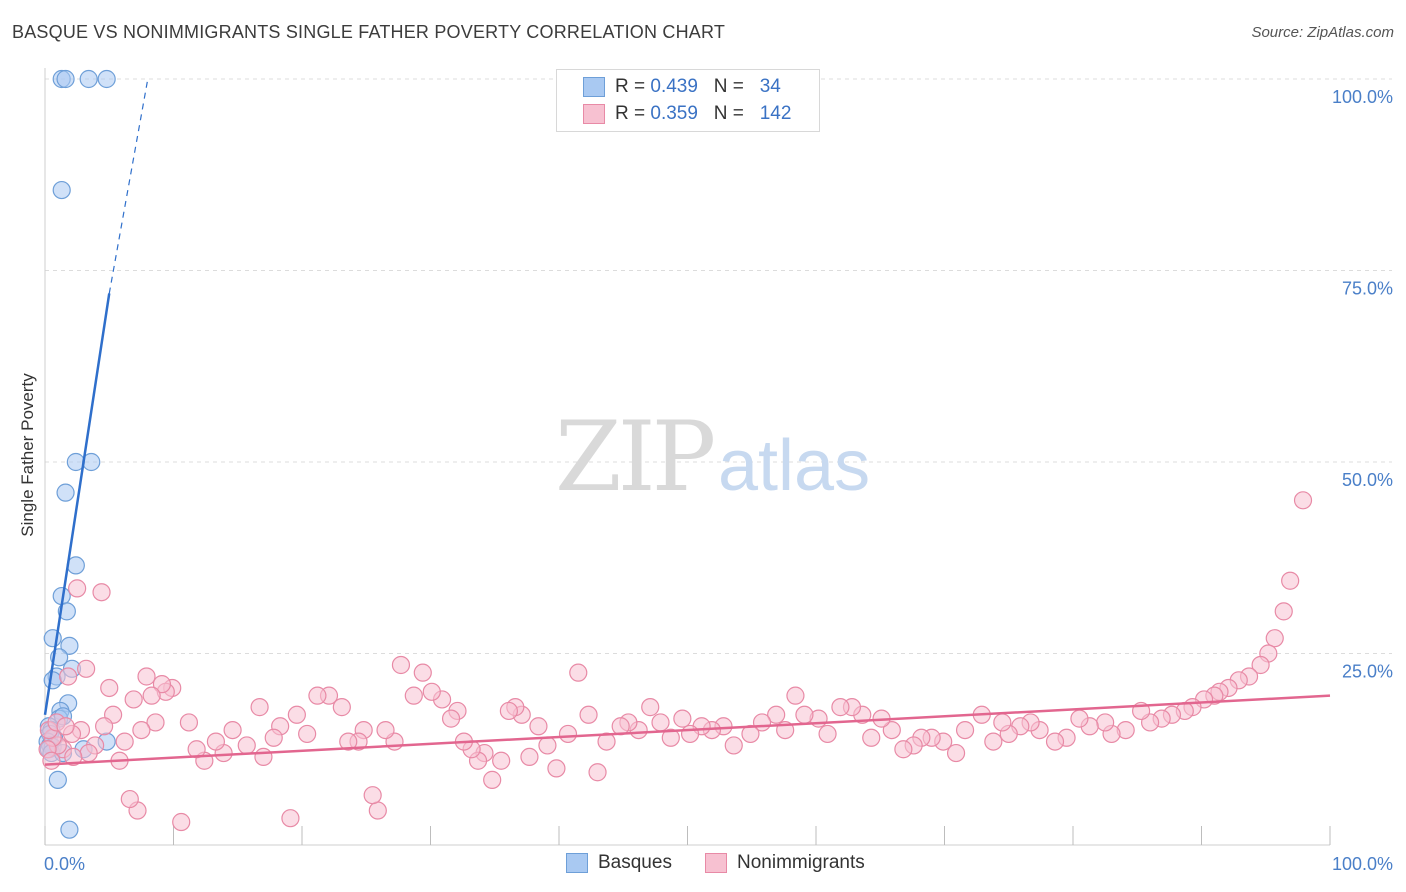  Describe the element at coordinates (674, 86) in the screenshot. I see `stats-r-value: 0.439` at that location.